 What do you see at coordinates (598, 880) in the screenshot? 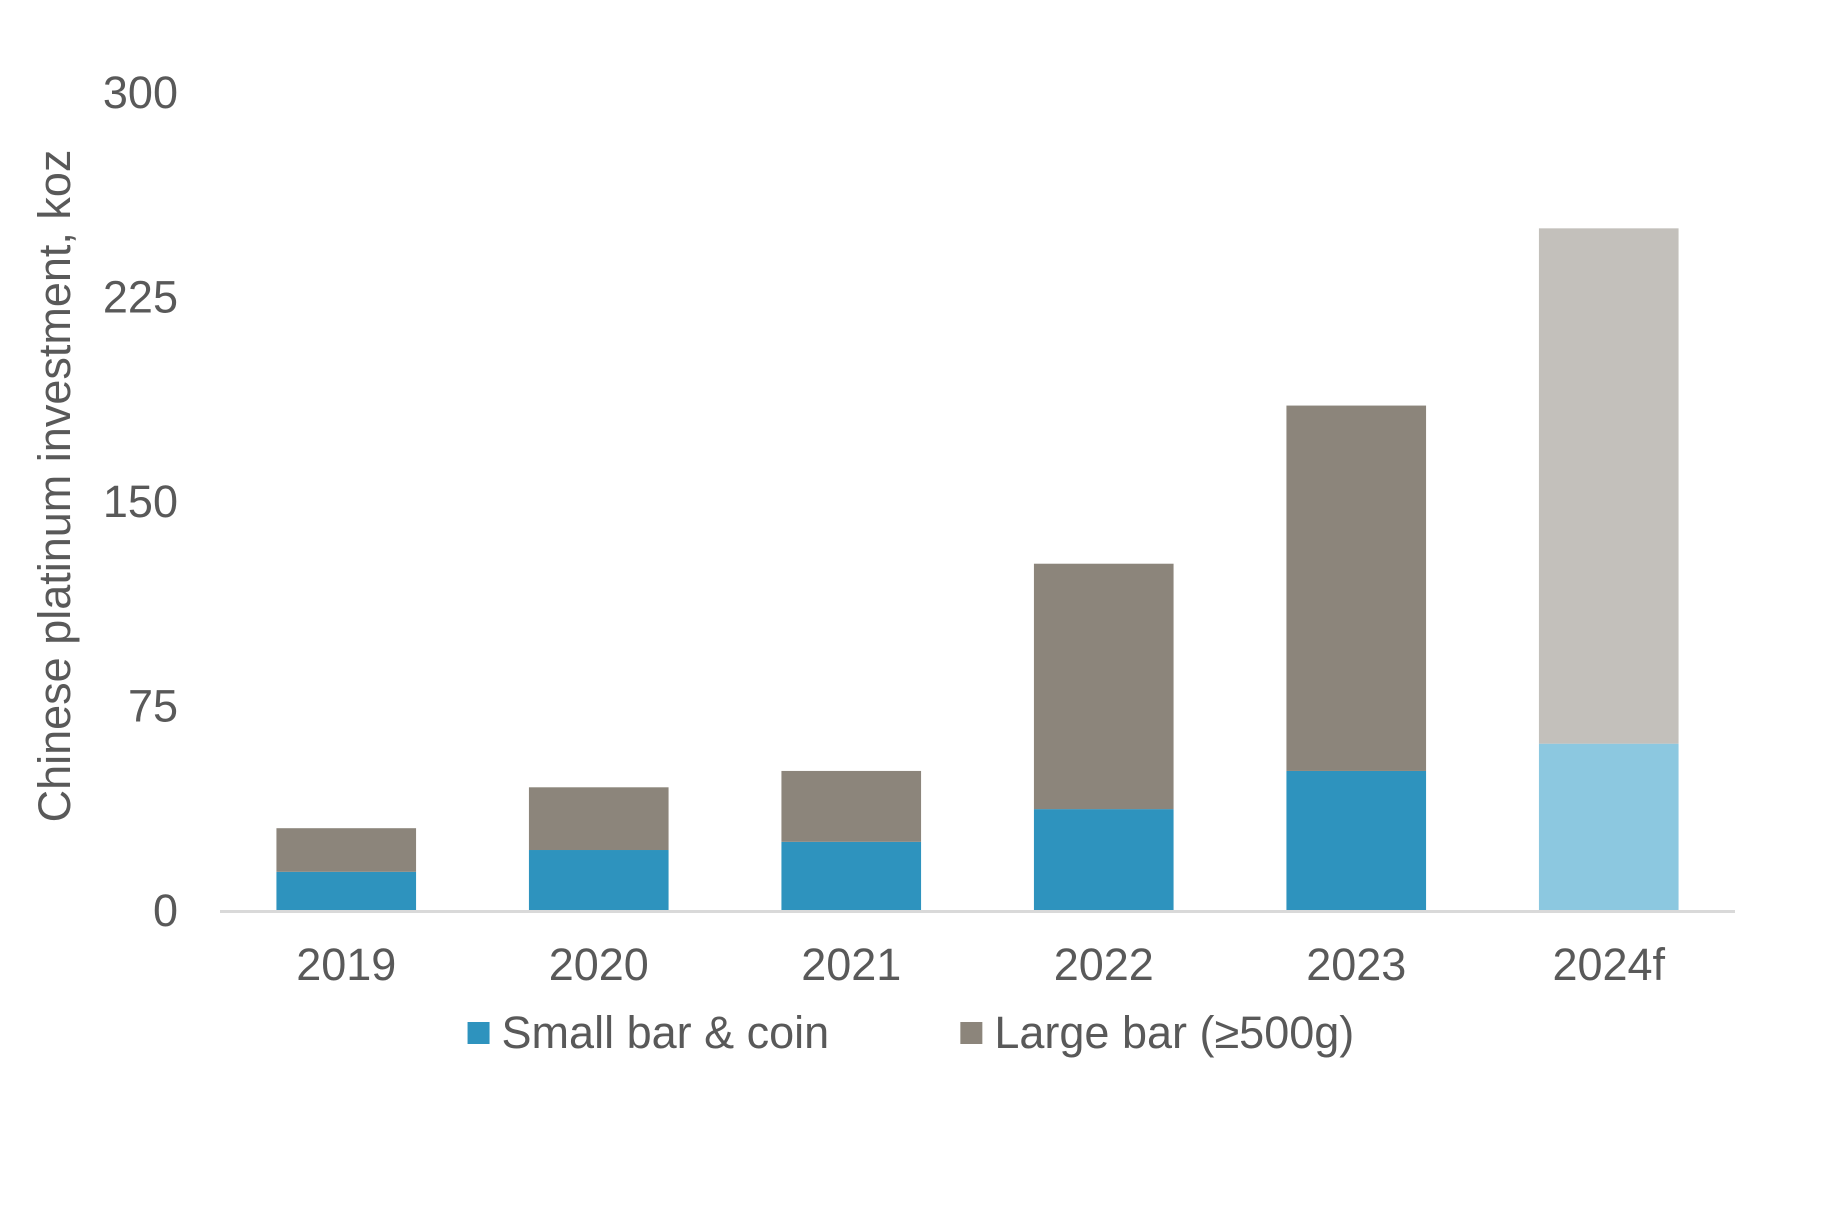
I see `bar-small-bar-coin-2020` at bounding box center [598, 880].